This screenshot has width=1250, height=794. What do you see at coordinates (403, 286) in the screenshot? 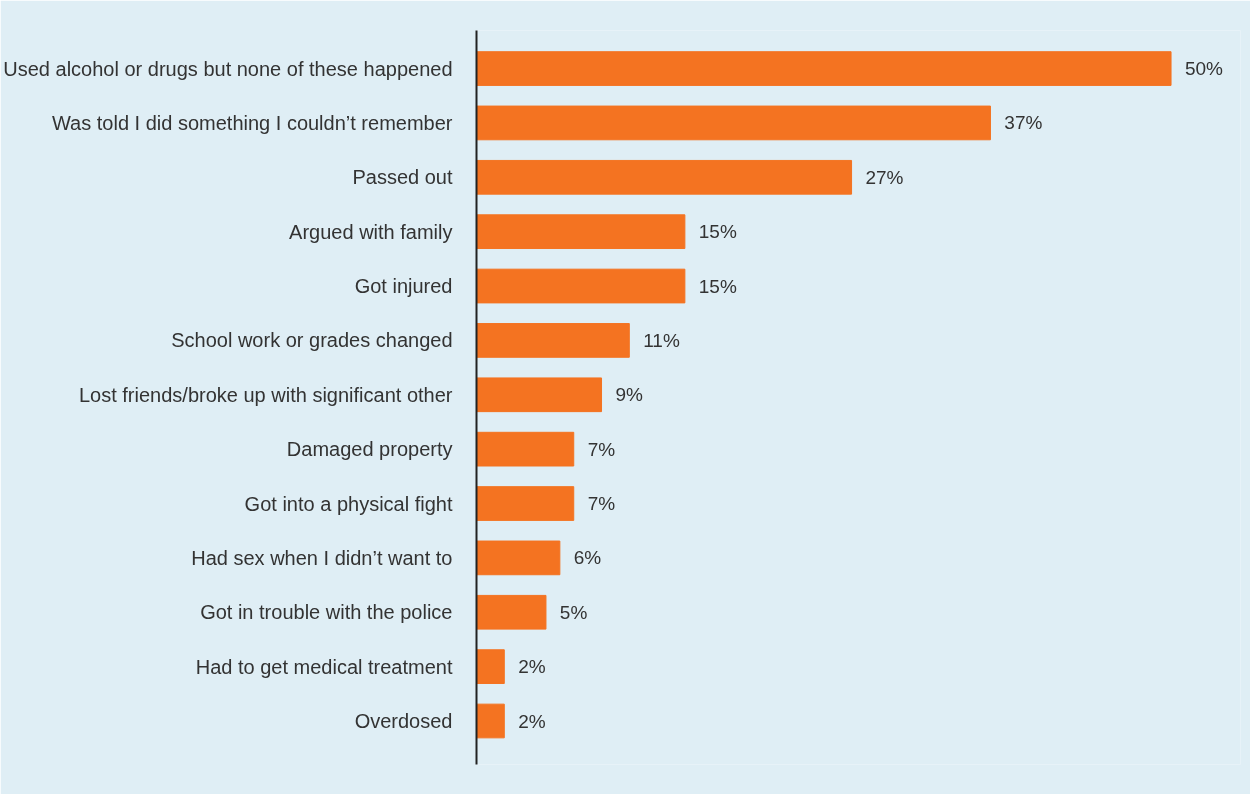
I see `y-tick-label: Got injured` at bounding box center [403, 286].